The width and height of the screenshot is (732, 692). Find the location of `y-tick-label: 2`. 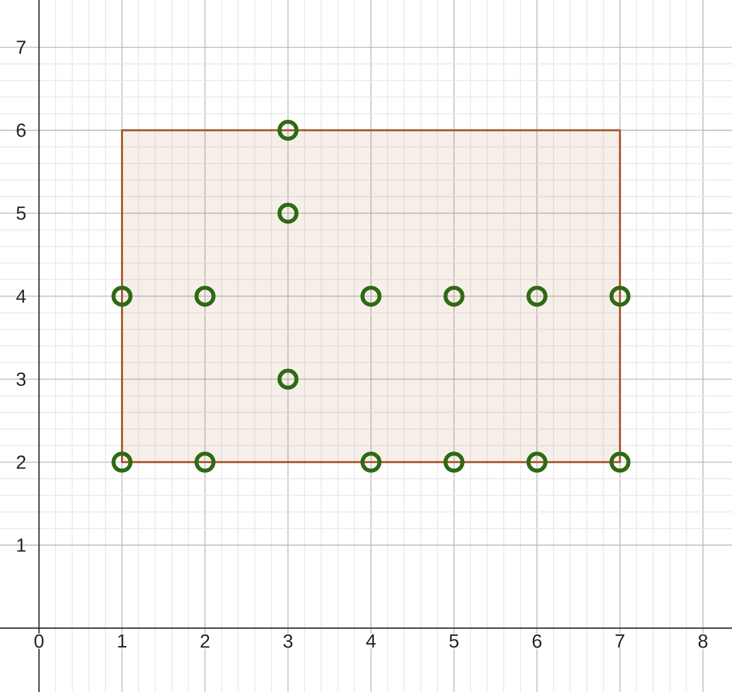

y-tick-label: 2 is located at coordinates (21, 462).